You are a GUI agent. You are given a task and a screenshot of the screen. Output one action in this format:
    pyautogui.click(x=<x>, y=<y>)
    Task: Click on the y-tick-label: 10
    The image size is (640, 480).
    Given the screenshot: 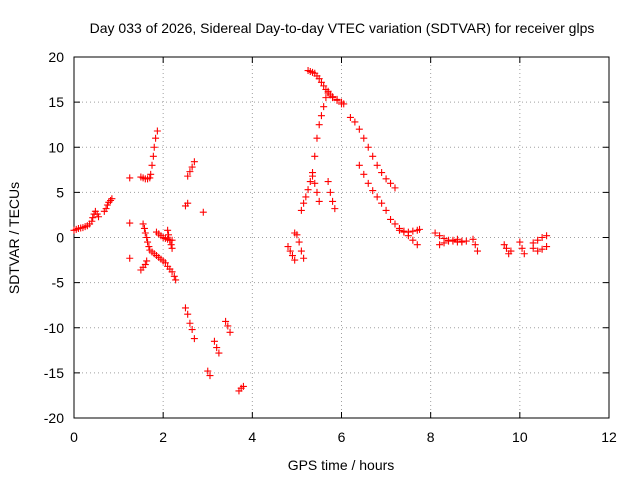 What is the action you would take?
    pyautogui.click(x=56, y=147)
    